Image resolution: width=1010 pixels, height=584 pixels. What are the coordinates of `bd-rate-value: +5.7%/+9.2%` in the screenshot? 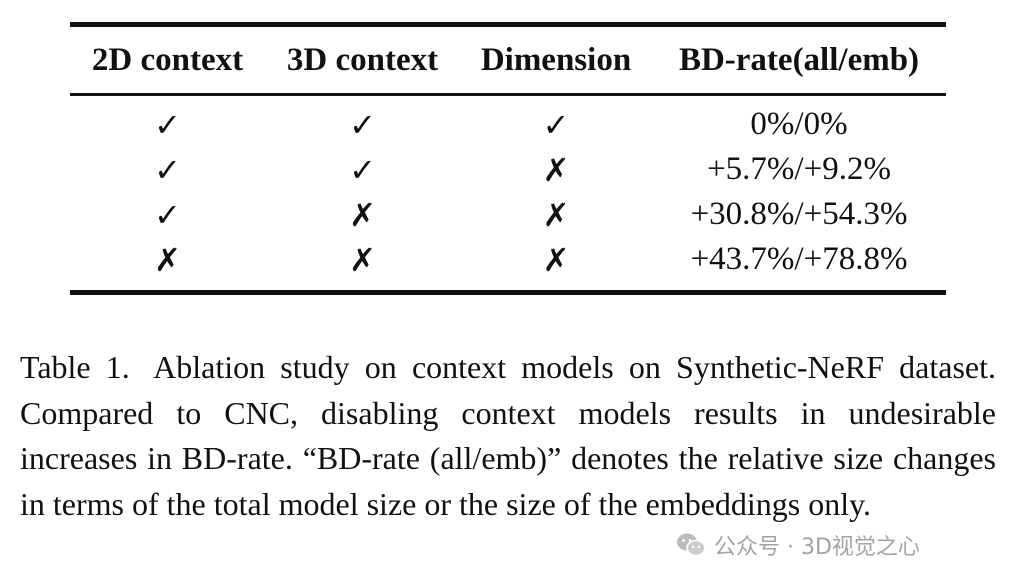 It's located at (799, 169).